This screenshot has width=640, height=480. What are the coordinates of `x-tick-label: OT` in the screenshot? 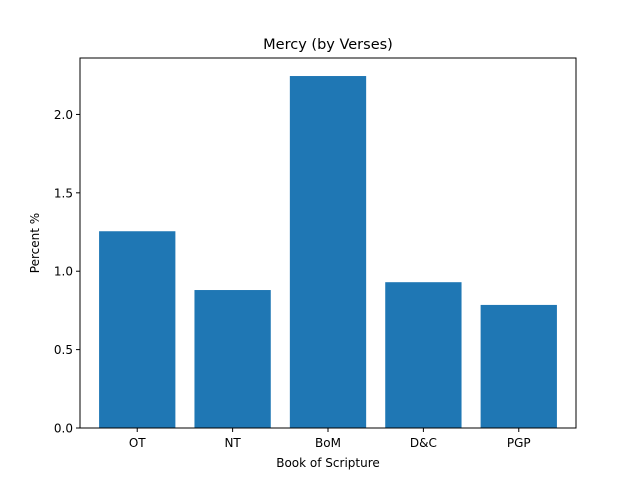 It's located at (137, 443).